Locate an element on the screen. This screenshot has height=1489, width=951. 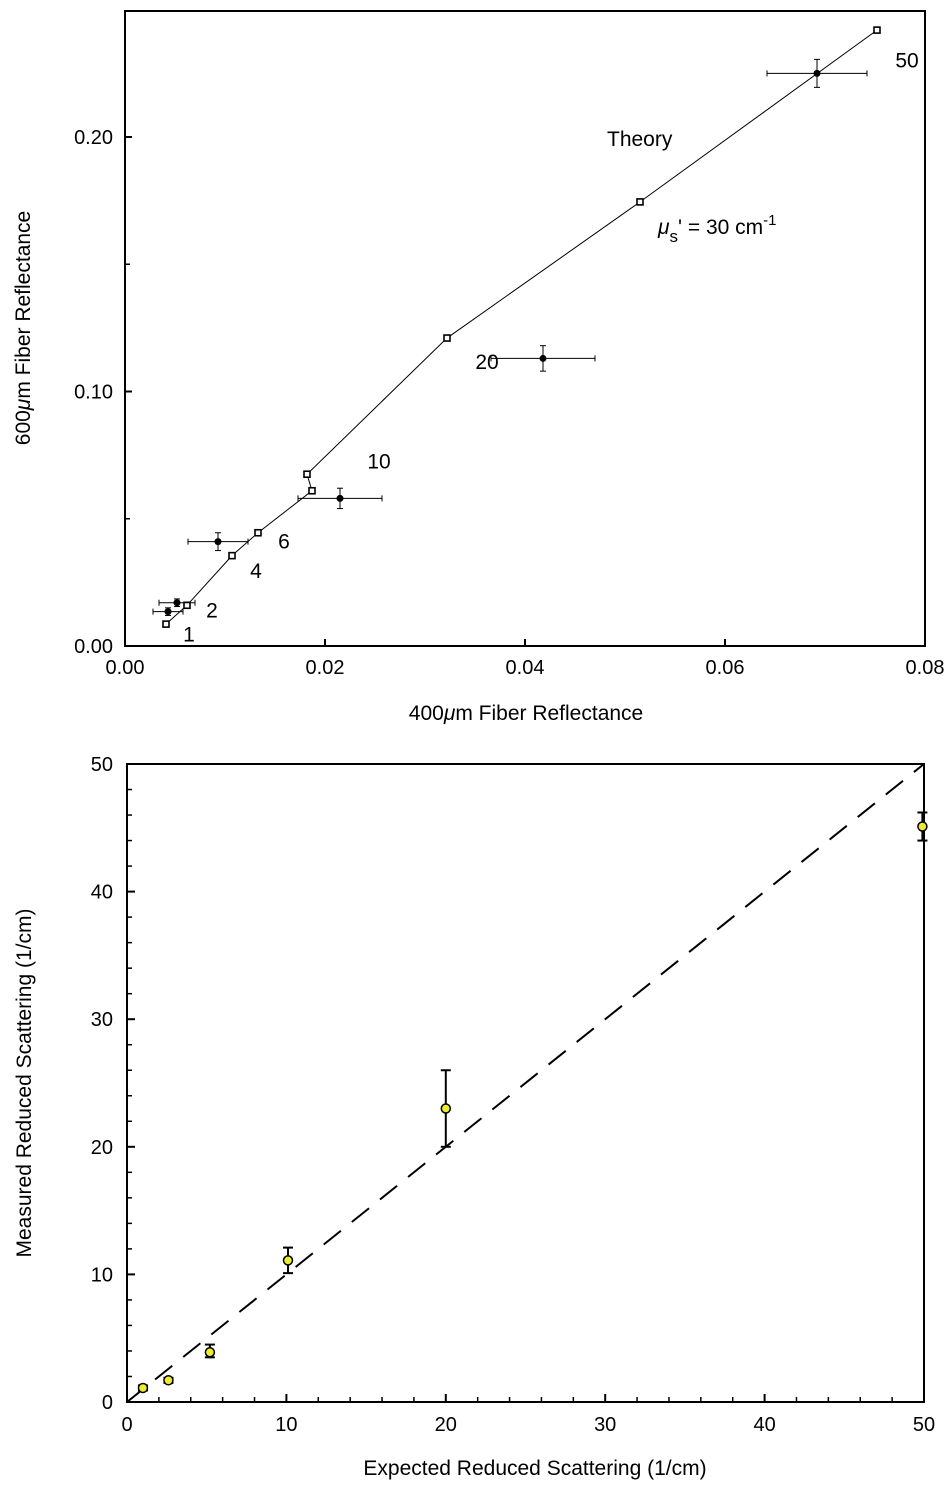
x-tick-label-bottom: 20 is located at coordinates (446, 1425).